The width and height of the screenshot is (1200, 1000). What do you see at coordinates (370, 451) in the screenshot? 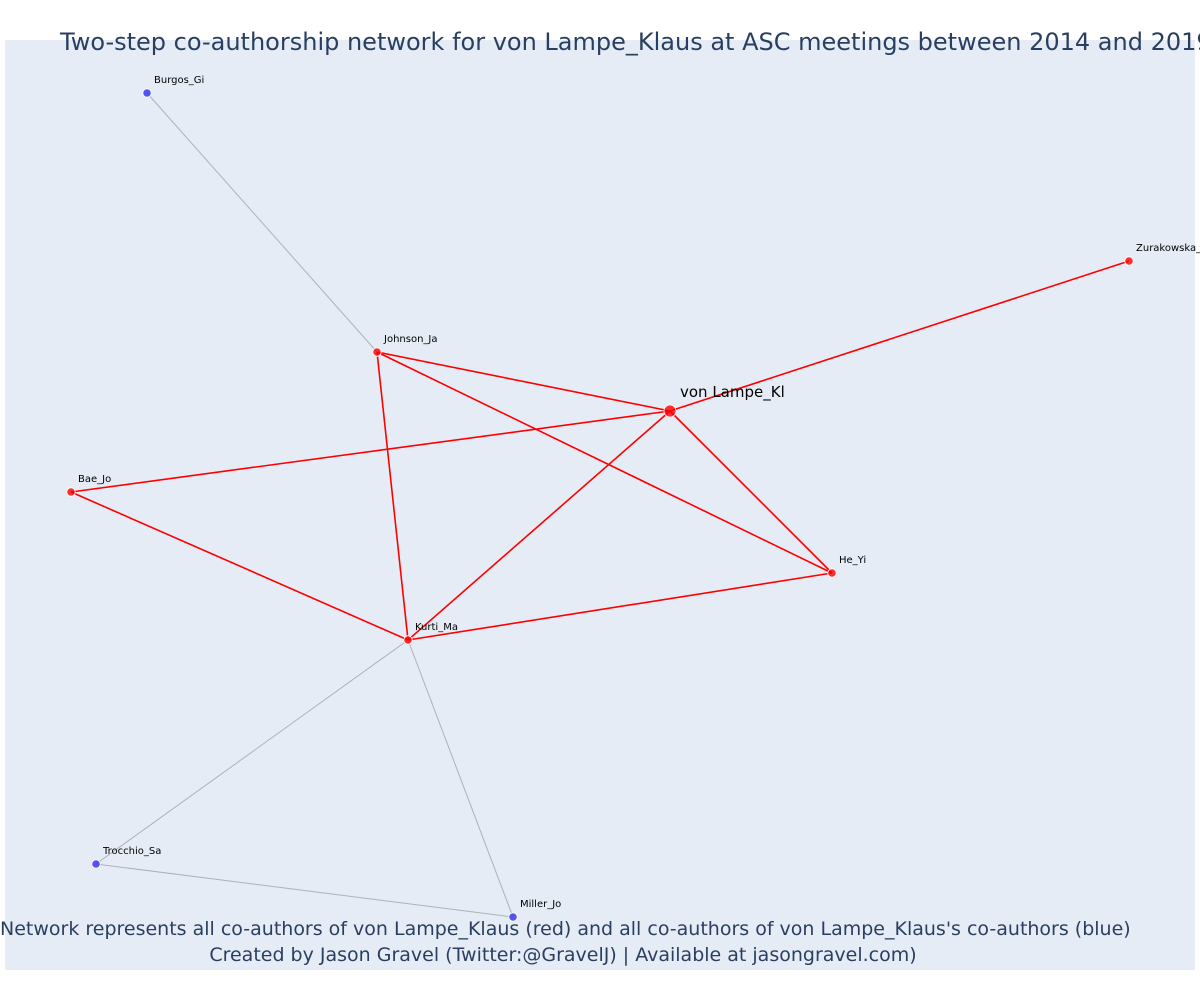
I see `edge-vonlampe-bae` at bounding box center [370, 451].